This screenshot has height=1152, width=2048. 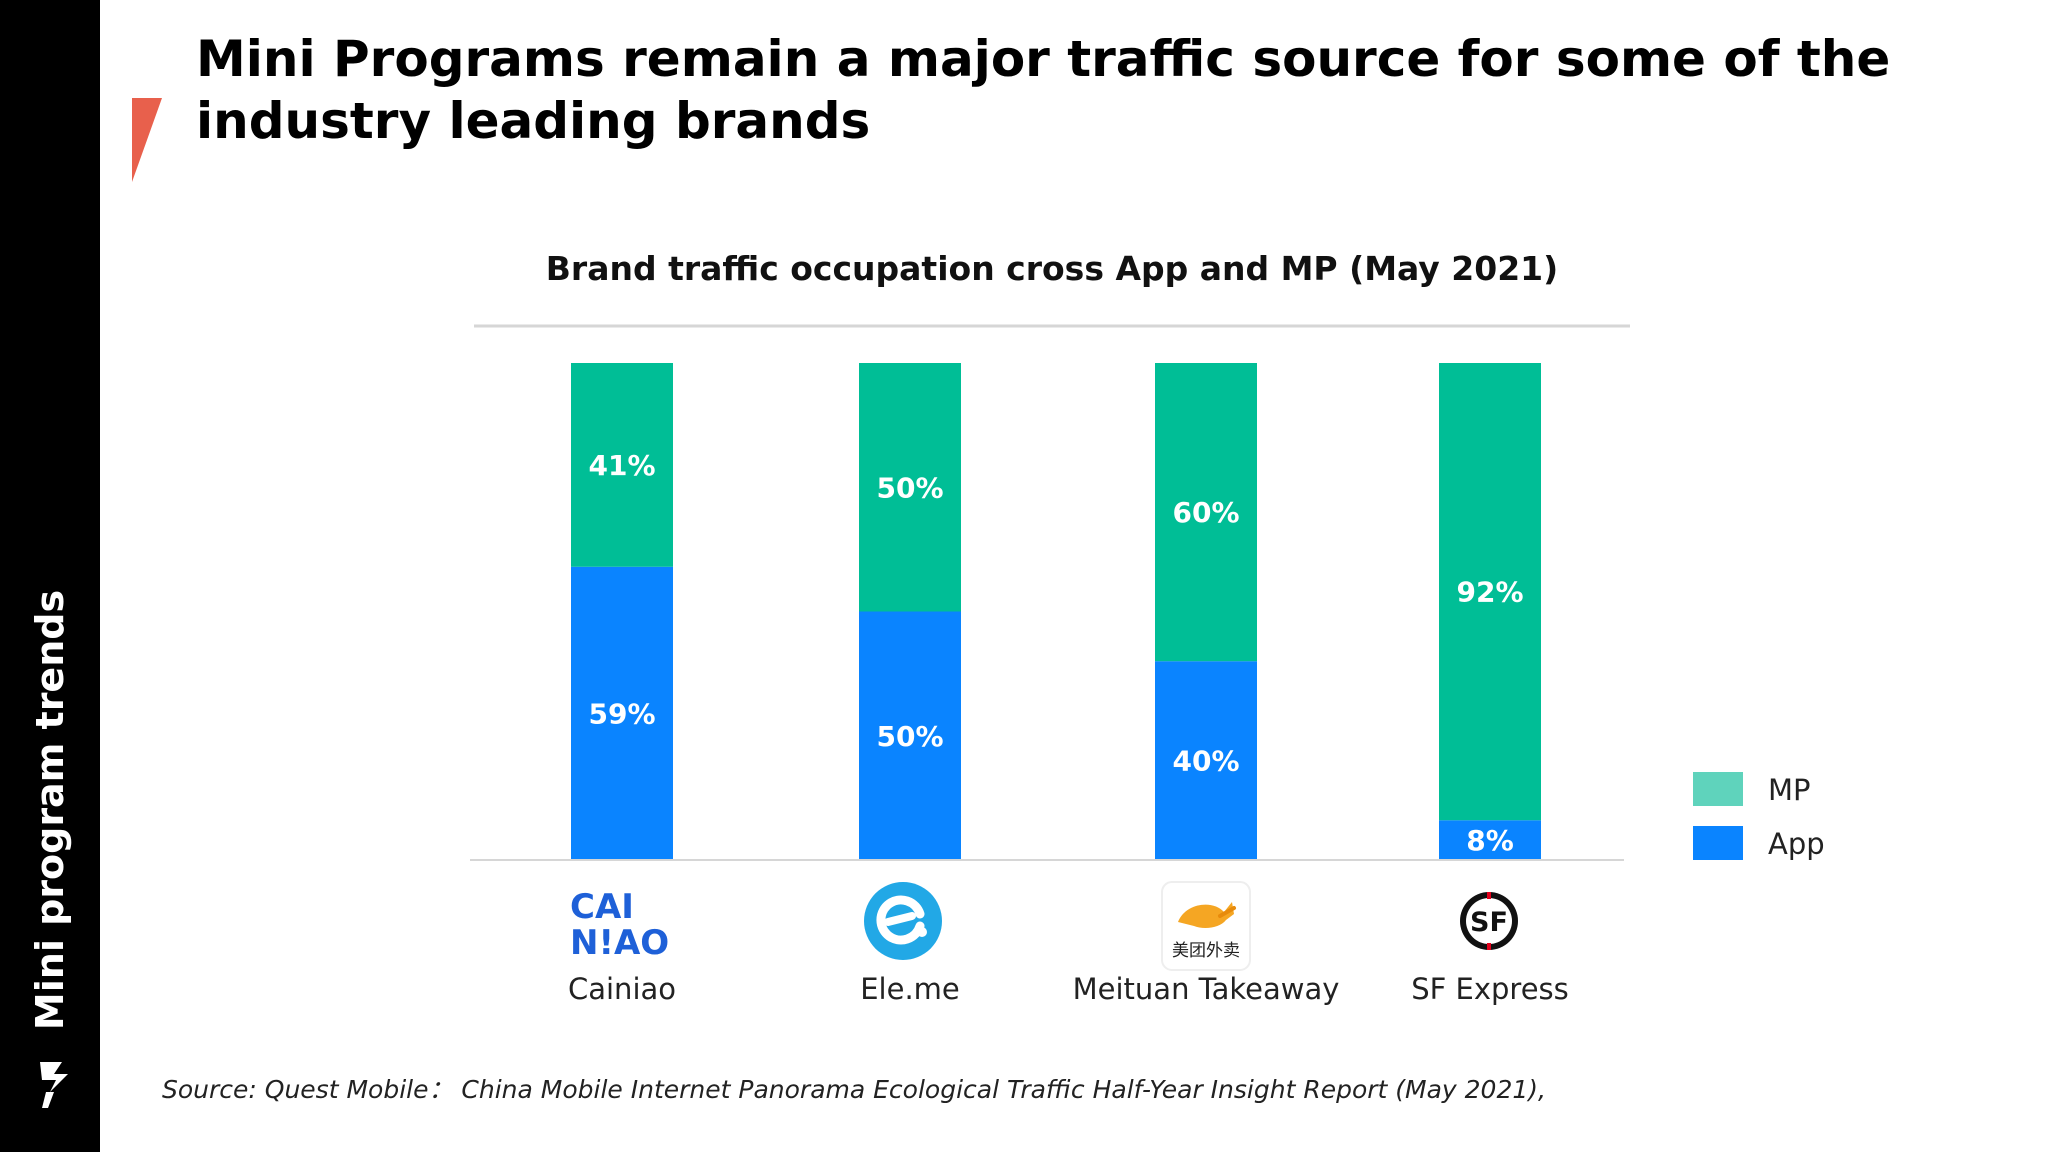 I want to click on data-label-mp-2: 60%, so click(x=1205, y=512).